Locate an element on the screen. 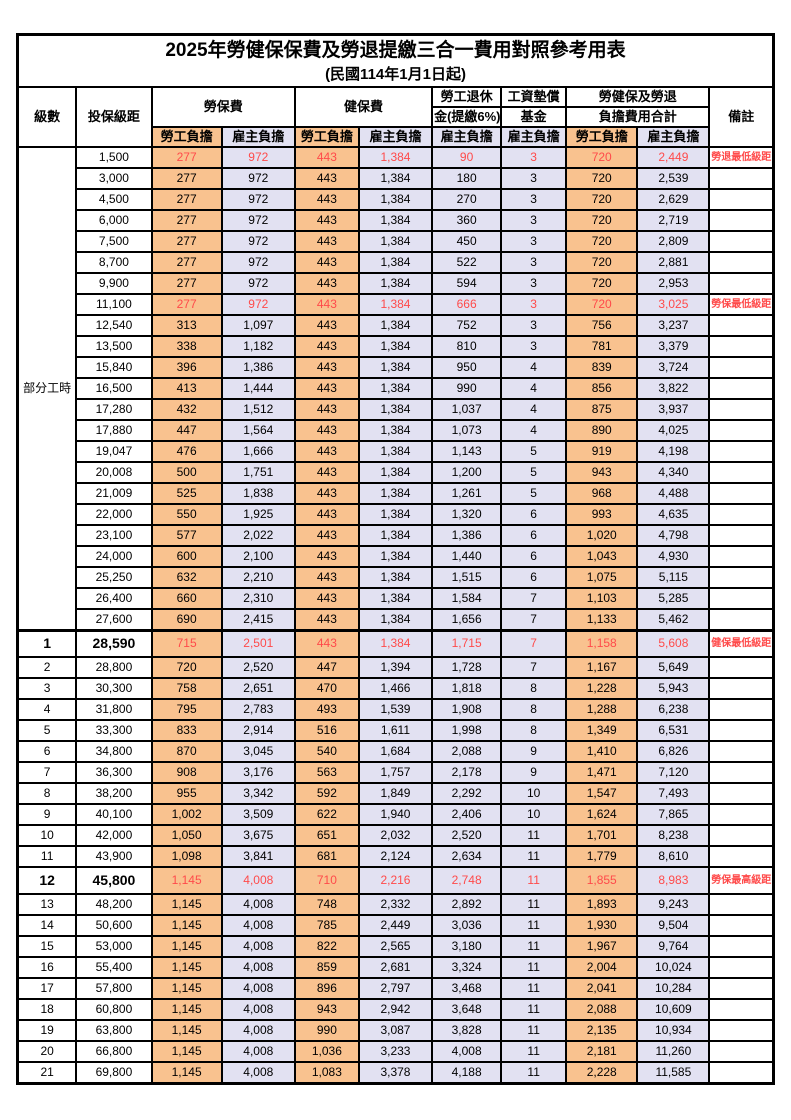 This screenshot has width=791, height=1120. cell-remark: 勞退最低級距 is located at coordinates (741, 157).